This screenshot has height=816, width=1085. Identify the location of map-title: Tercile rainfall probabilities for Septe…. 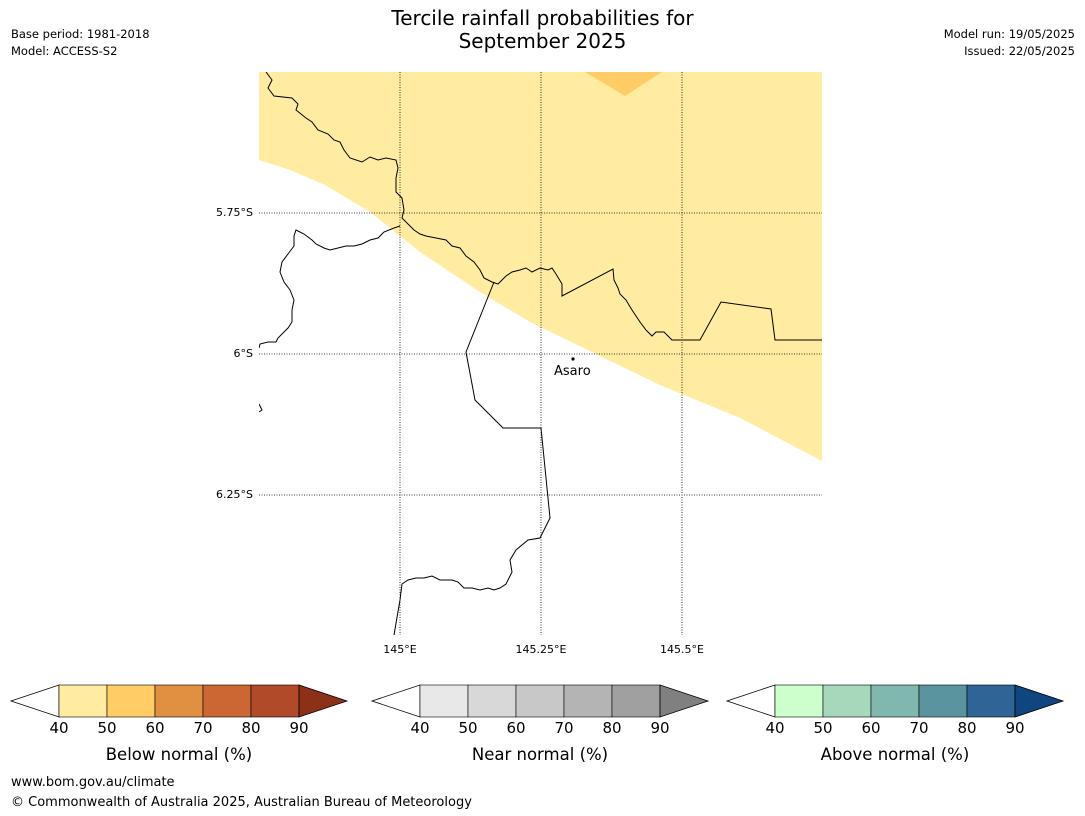
(542, 30).